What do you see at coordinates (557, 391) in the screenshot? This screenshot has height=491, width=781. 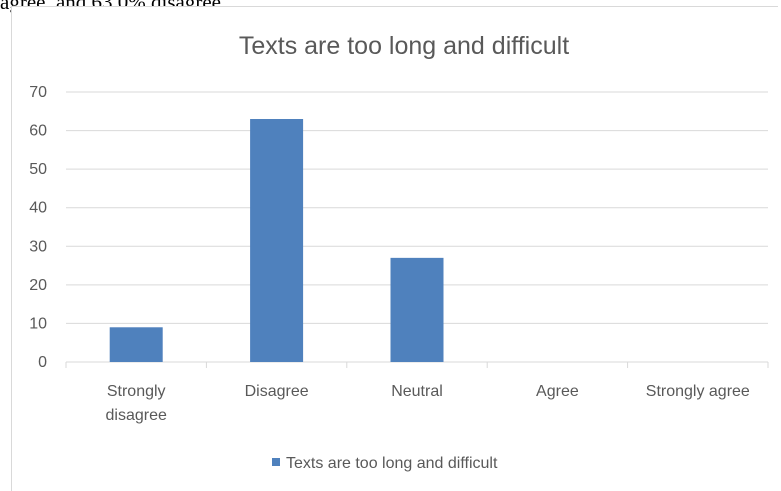 I see `x-tick-label: Agree` at bounding box center [557, 391].